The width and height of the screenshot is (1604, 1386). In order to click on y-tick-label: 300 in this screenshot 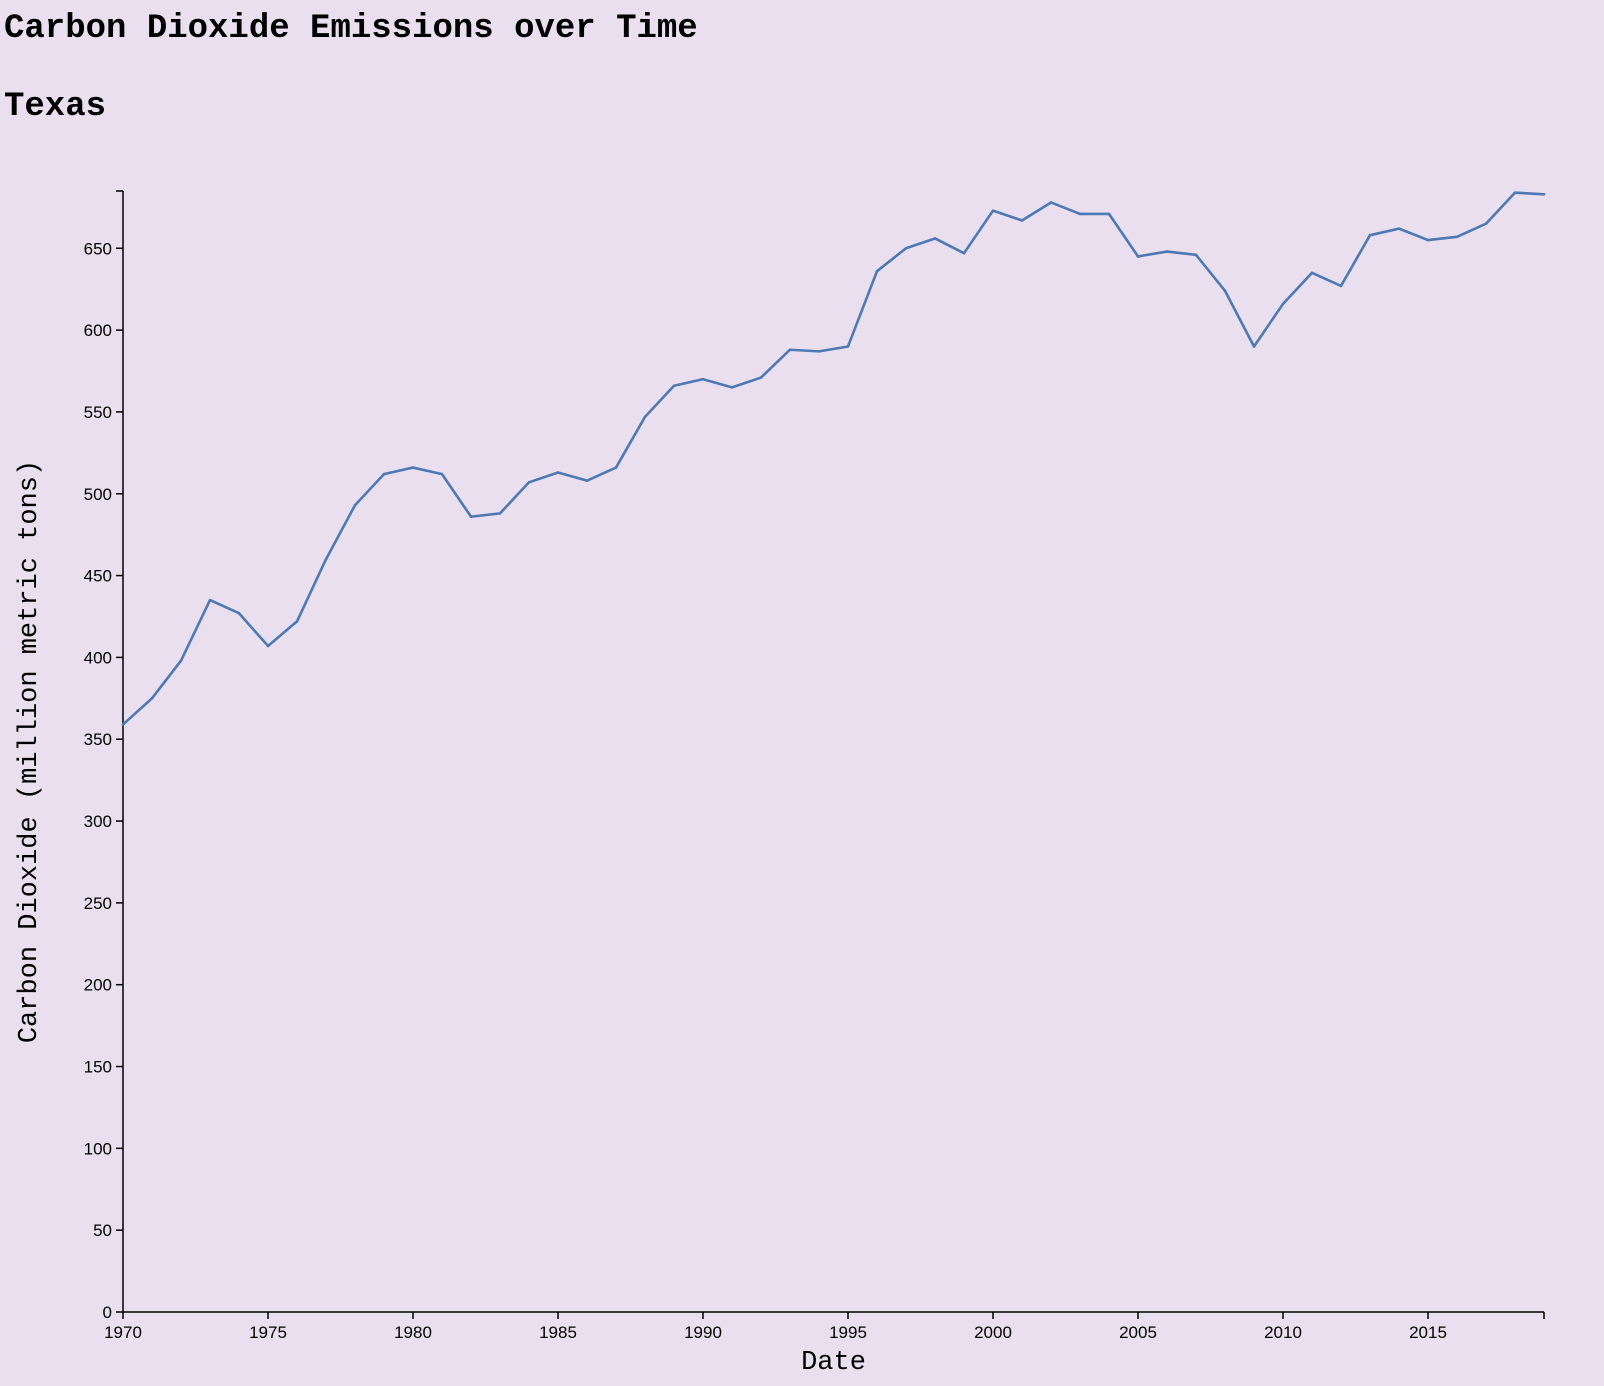, I will do `click(98, 821)`.